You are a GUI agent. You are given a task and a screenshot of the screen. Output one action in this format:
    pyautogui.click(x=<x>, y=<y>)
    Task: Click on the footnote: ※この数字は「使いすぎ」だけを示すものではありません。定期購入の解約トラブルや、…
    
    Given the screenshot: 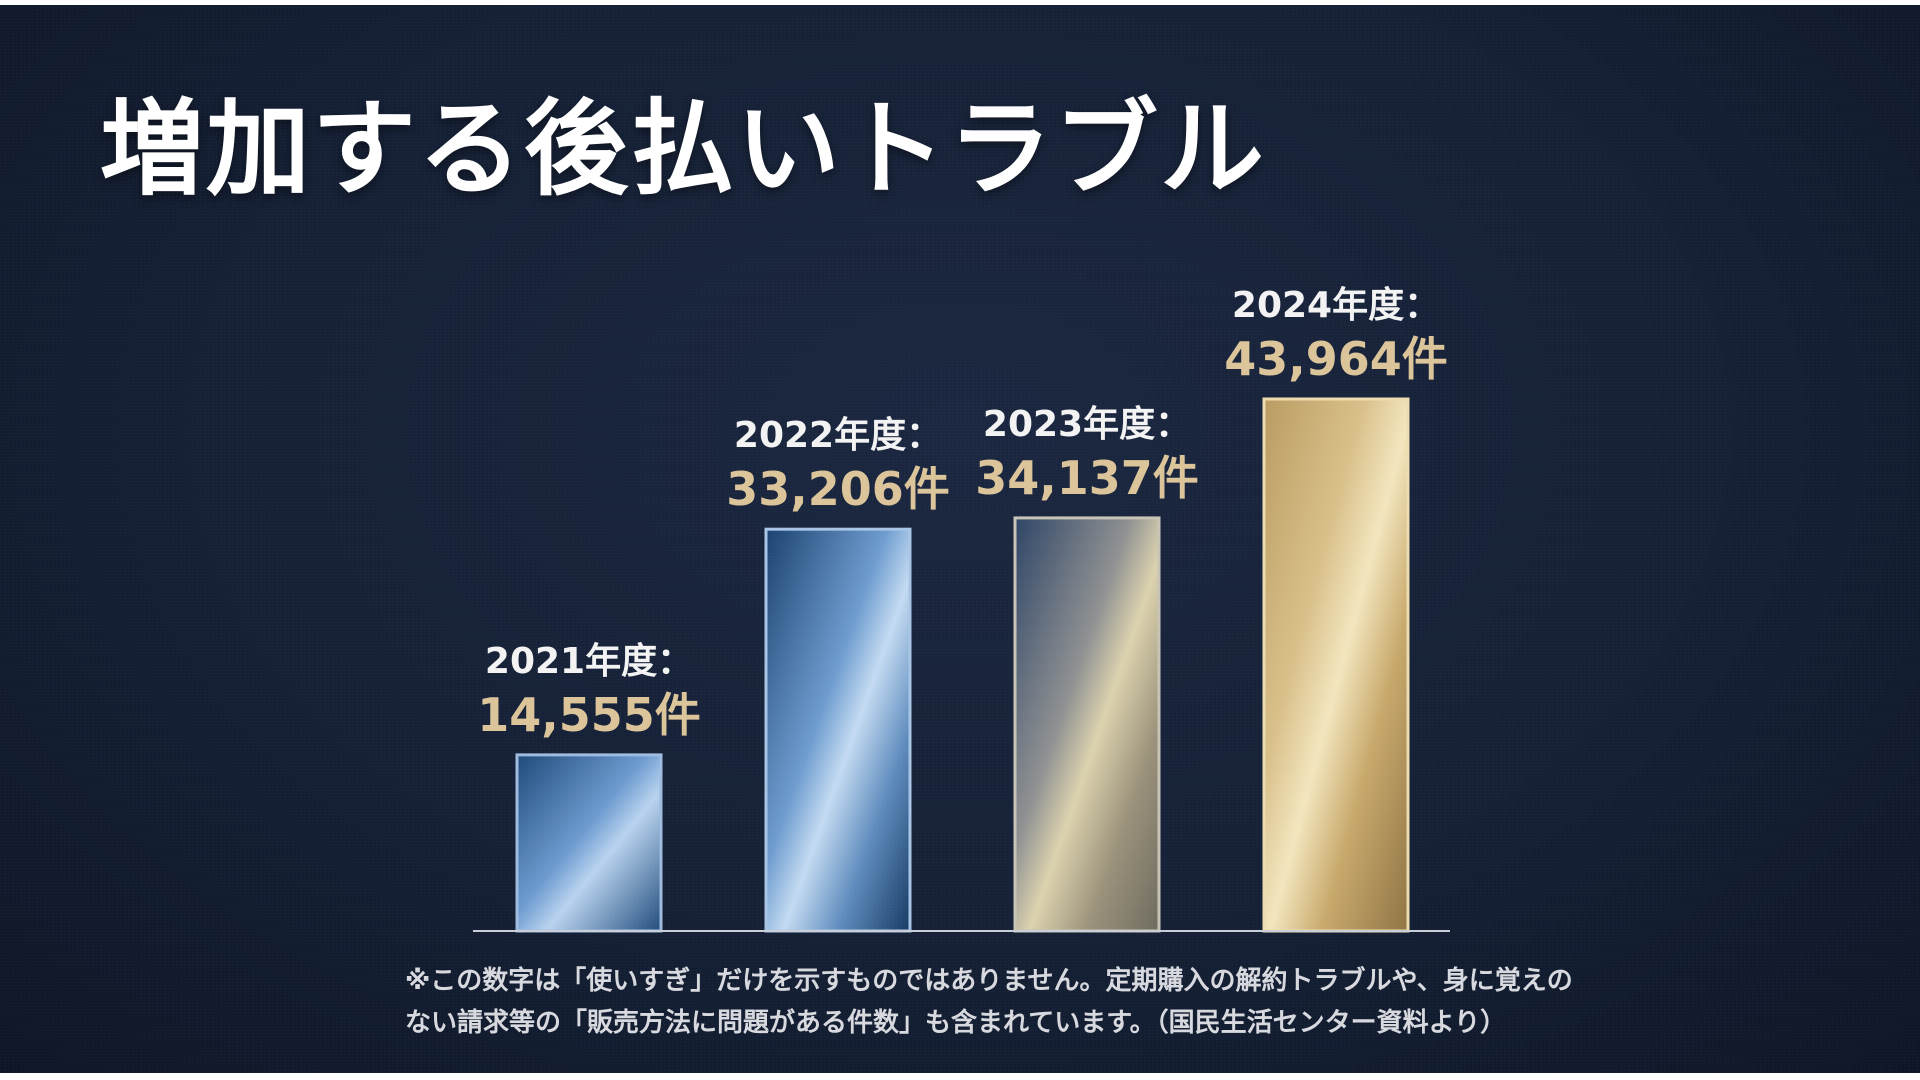 What is the action you would take?
    pyautogui.click(x=989, y=1002)
    